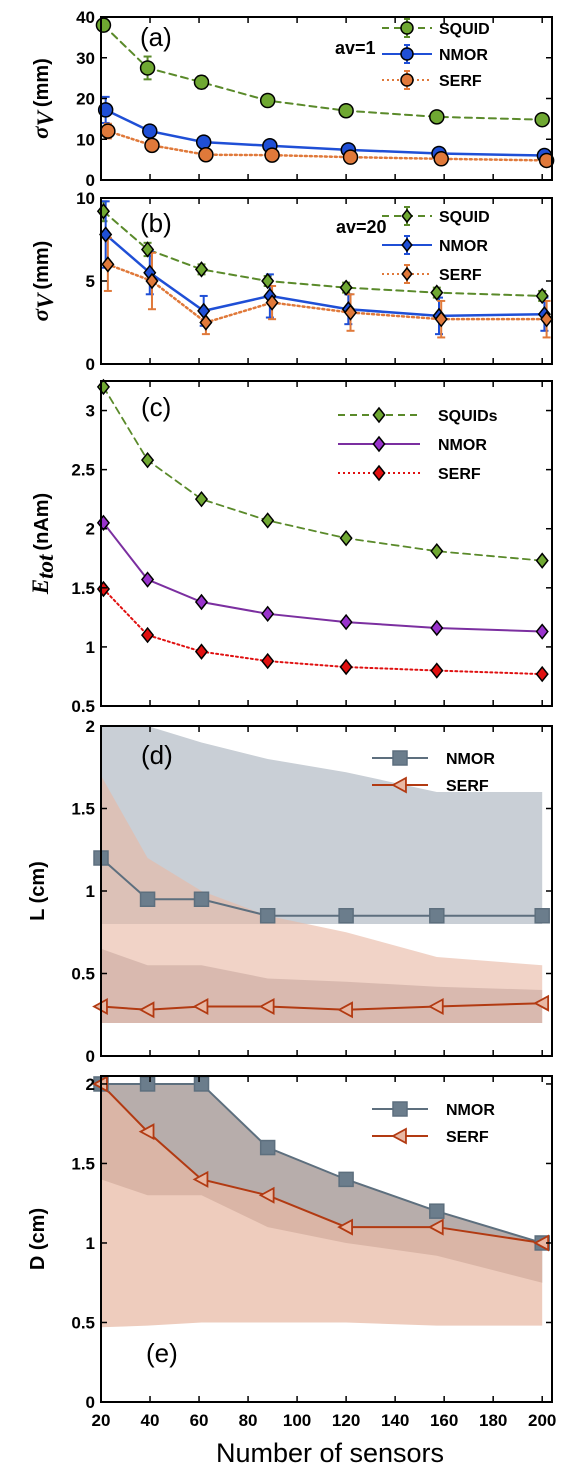  What do you see at coordinates (395, 1420) in the screenshot?
I see `x-tick-label: 140` at bounding box center [395, 1420].